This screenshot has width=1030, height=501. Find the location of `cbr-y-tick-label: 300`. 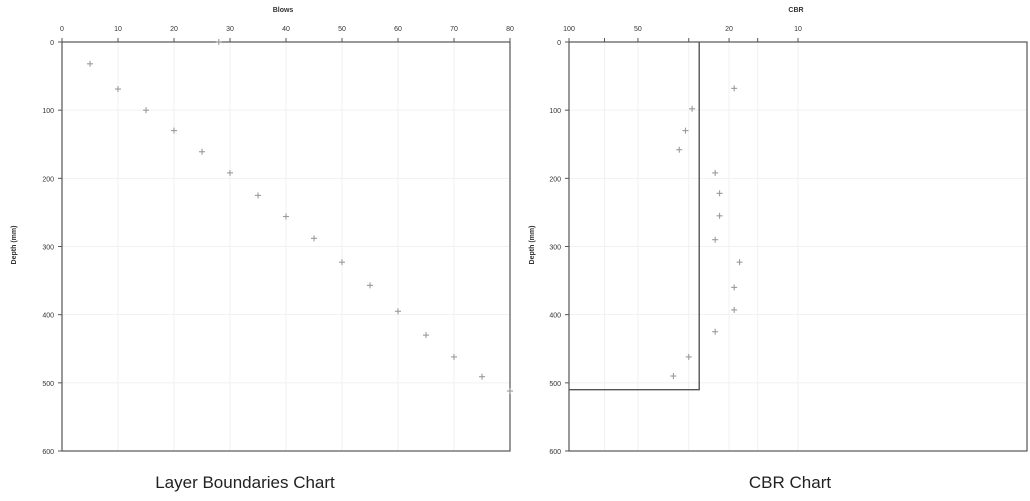

cbr-y-tick-label: 300 is located at coordinates (555, 248).